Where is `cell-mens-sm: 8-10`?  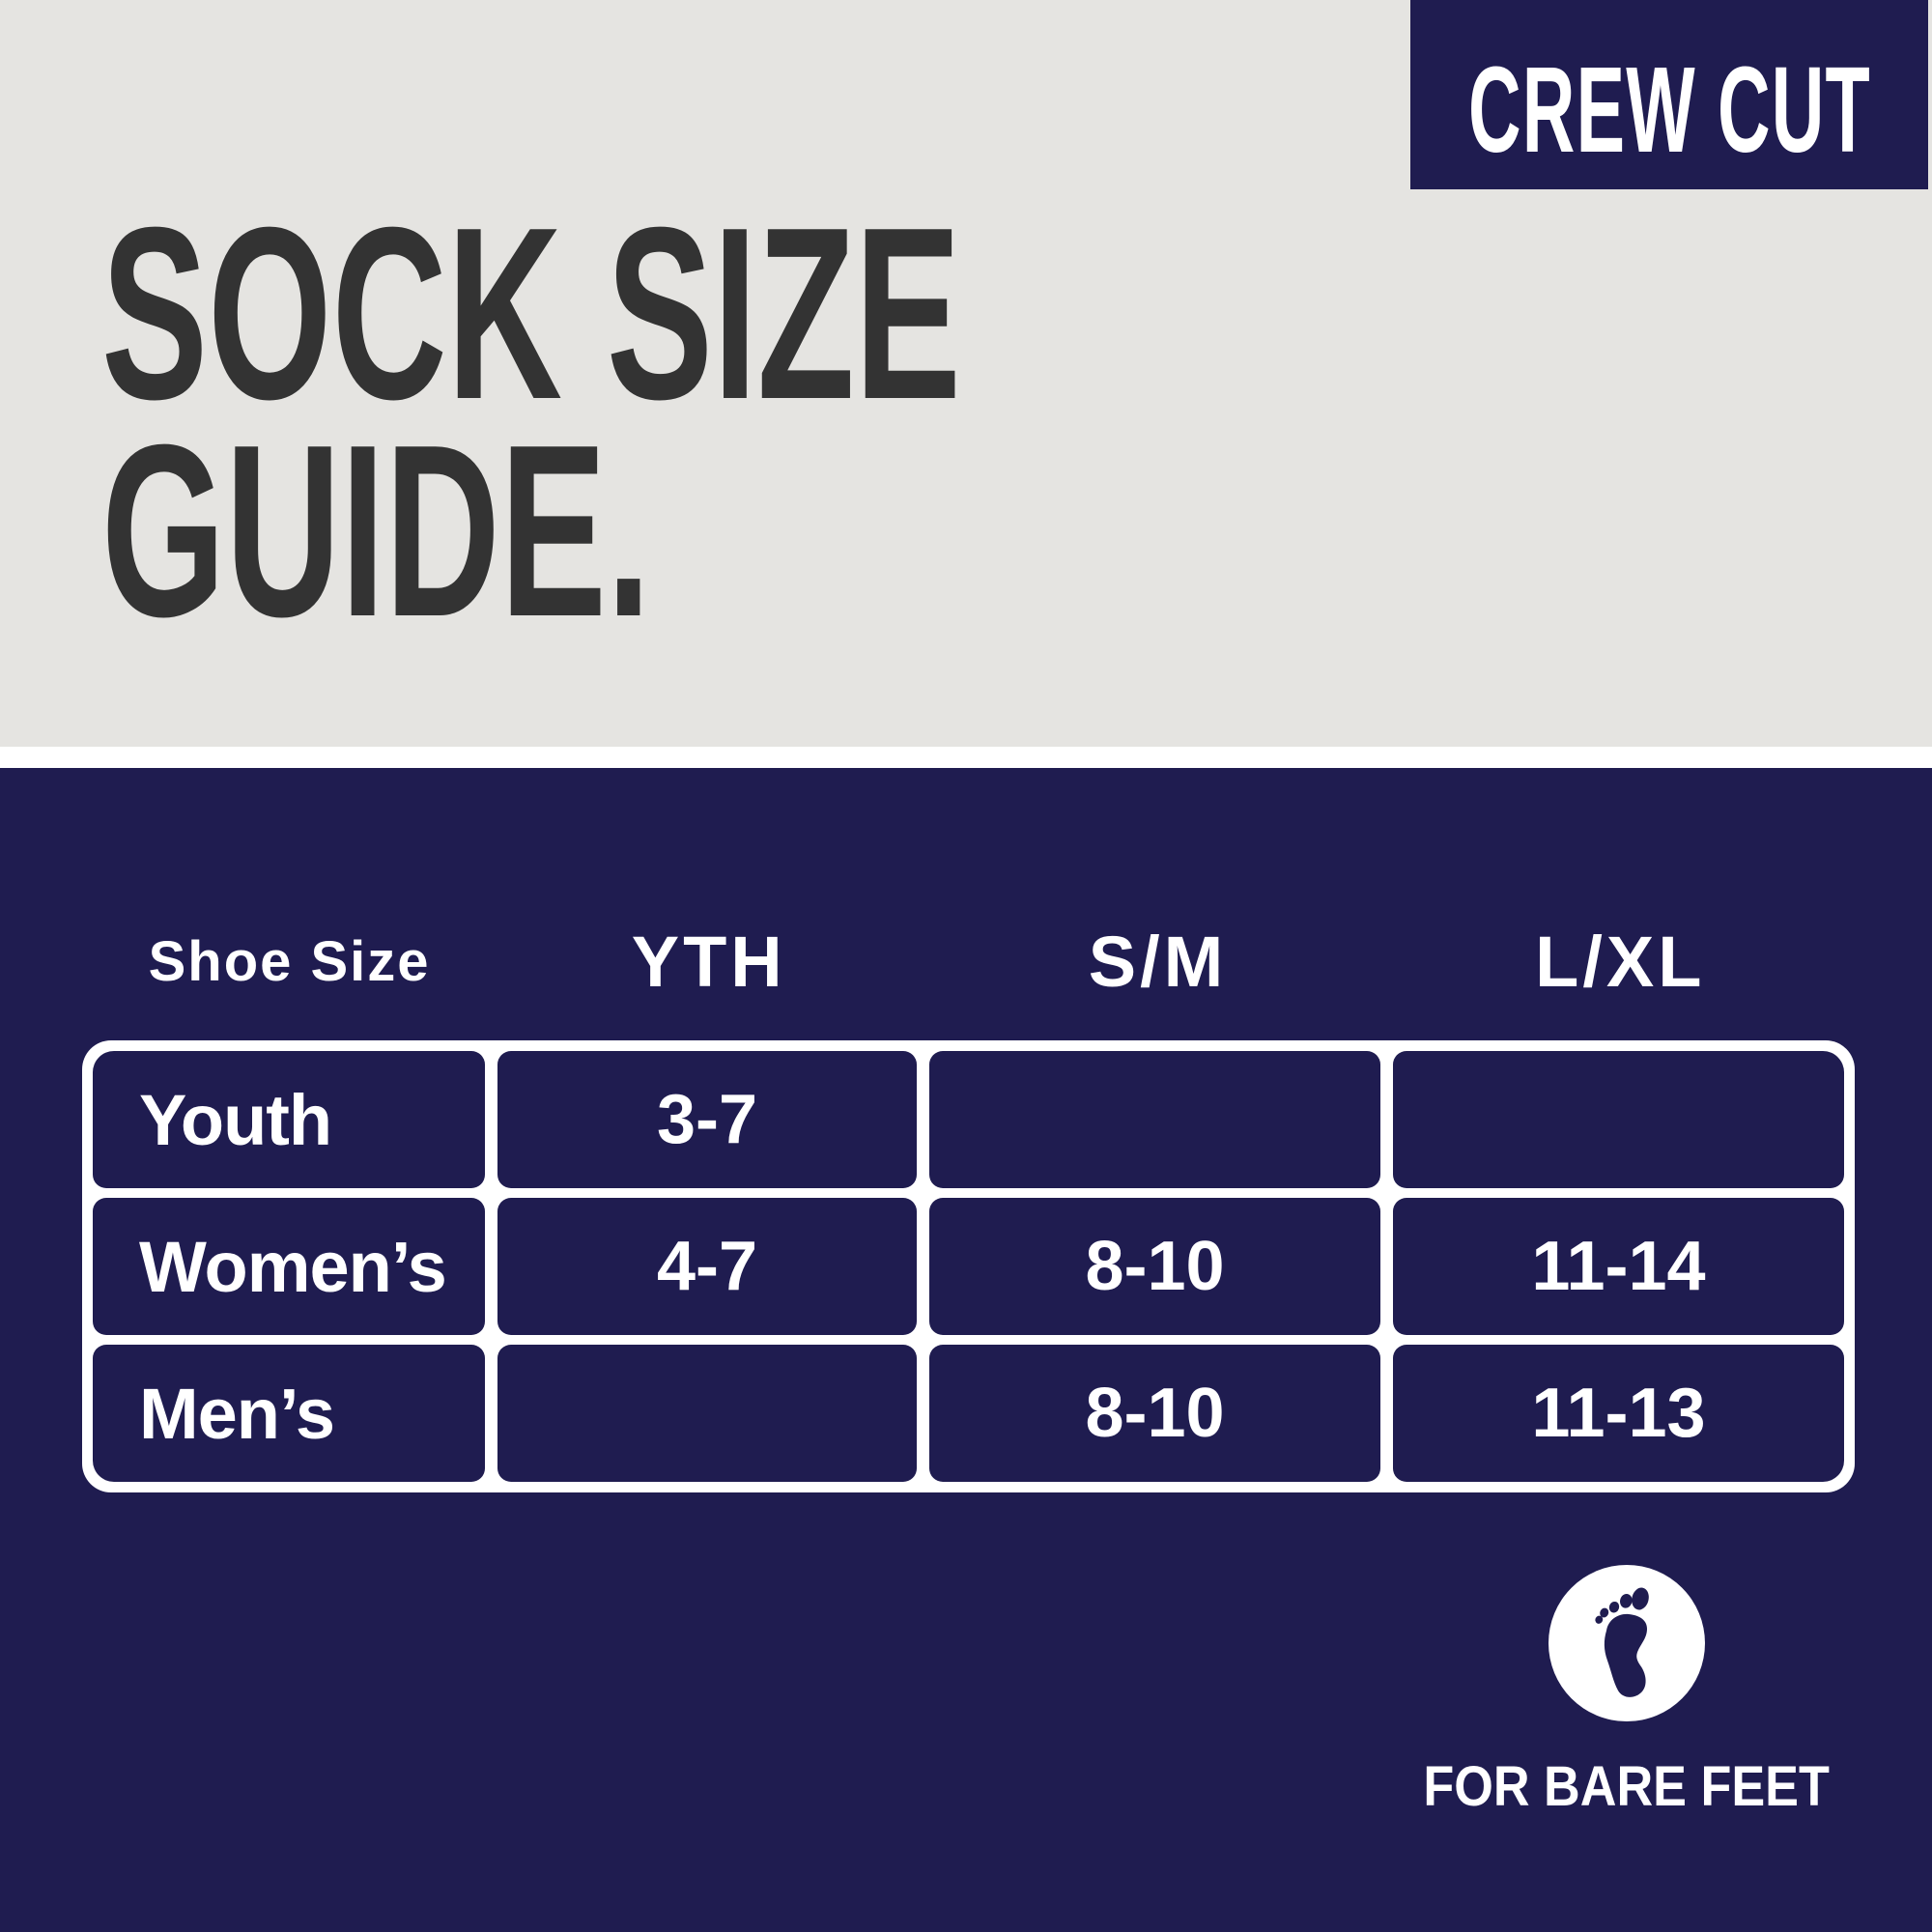
cell-mens-sm: 8-10 is located at coordinates (1154, 1413).